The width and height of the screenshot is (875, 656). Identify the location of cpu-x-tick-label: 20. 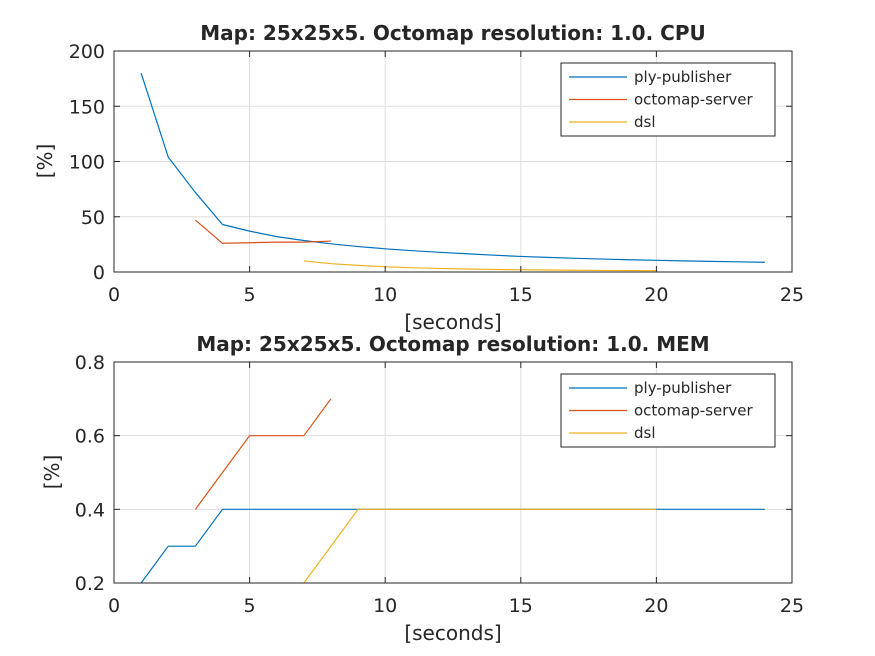
(656, 295).